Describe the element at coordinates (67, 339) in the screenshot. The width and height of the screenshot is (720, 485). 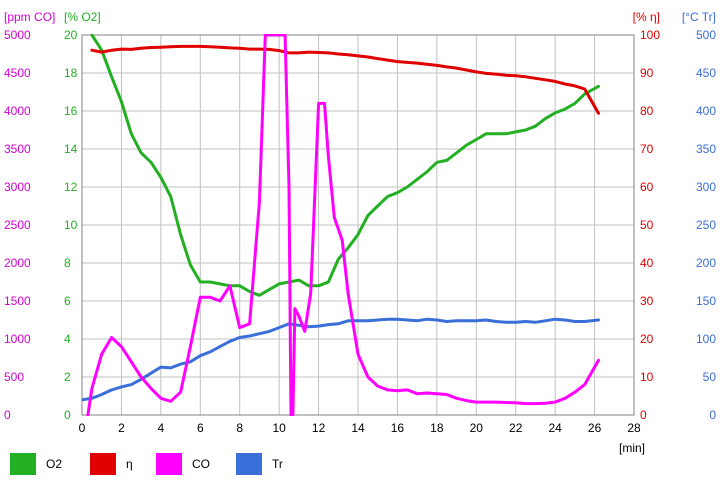
I see `y-tick-label-o2: 4` at that location.